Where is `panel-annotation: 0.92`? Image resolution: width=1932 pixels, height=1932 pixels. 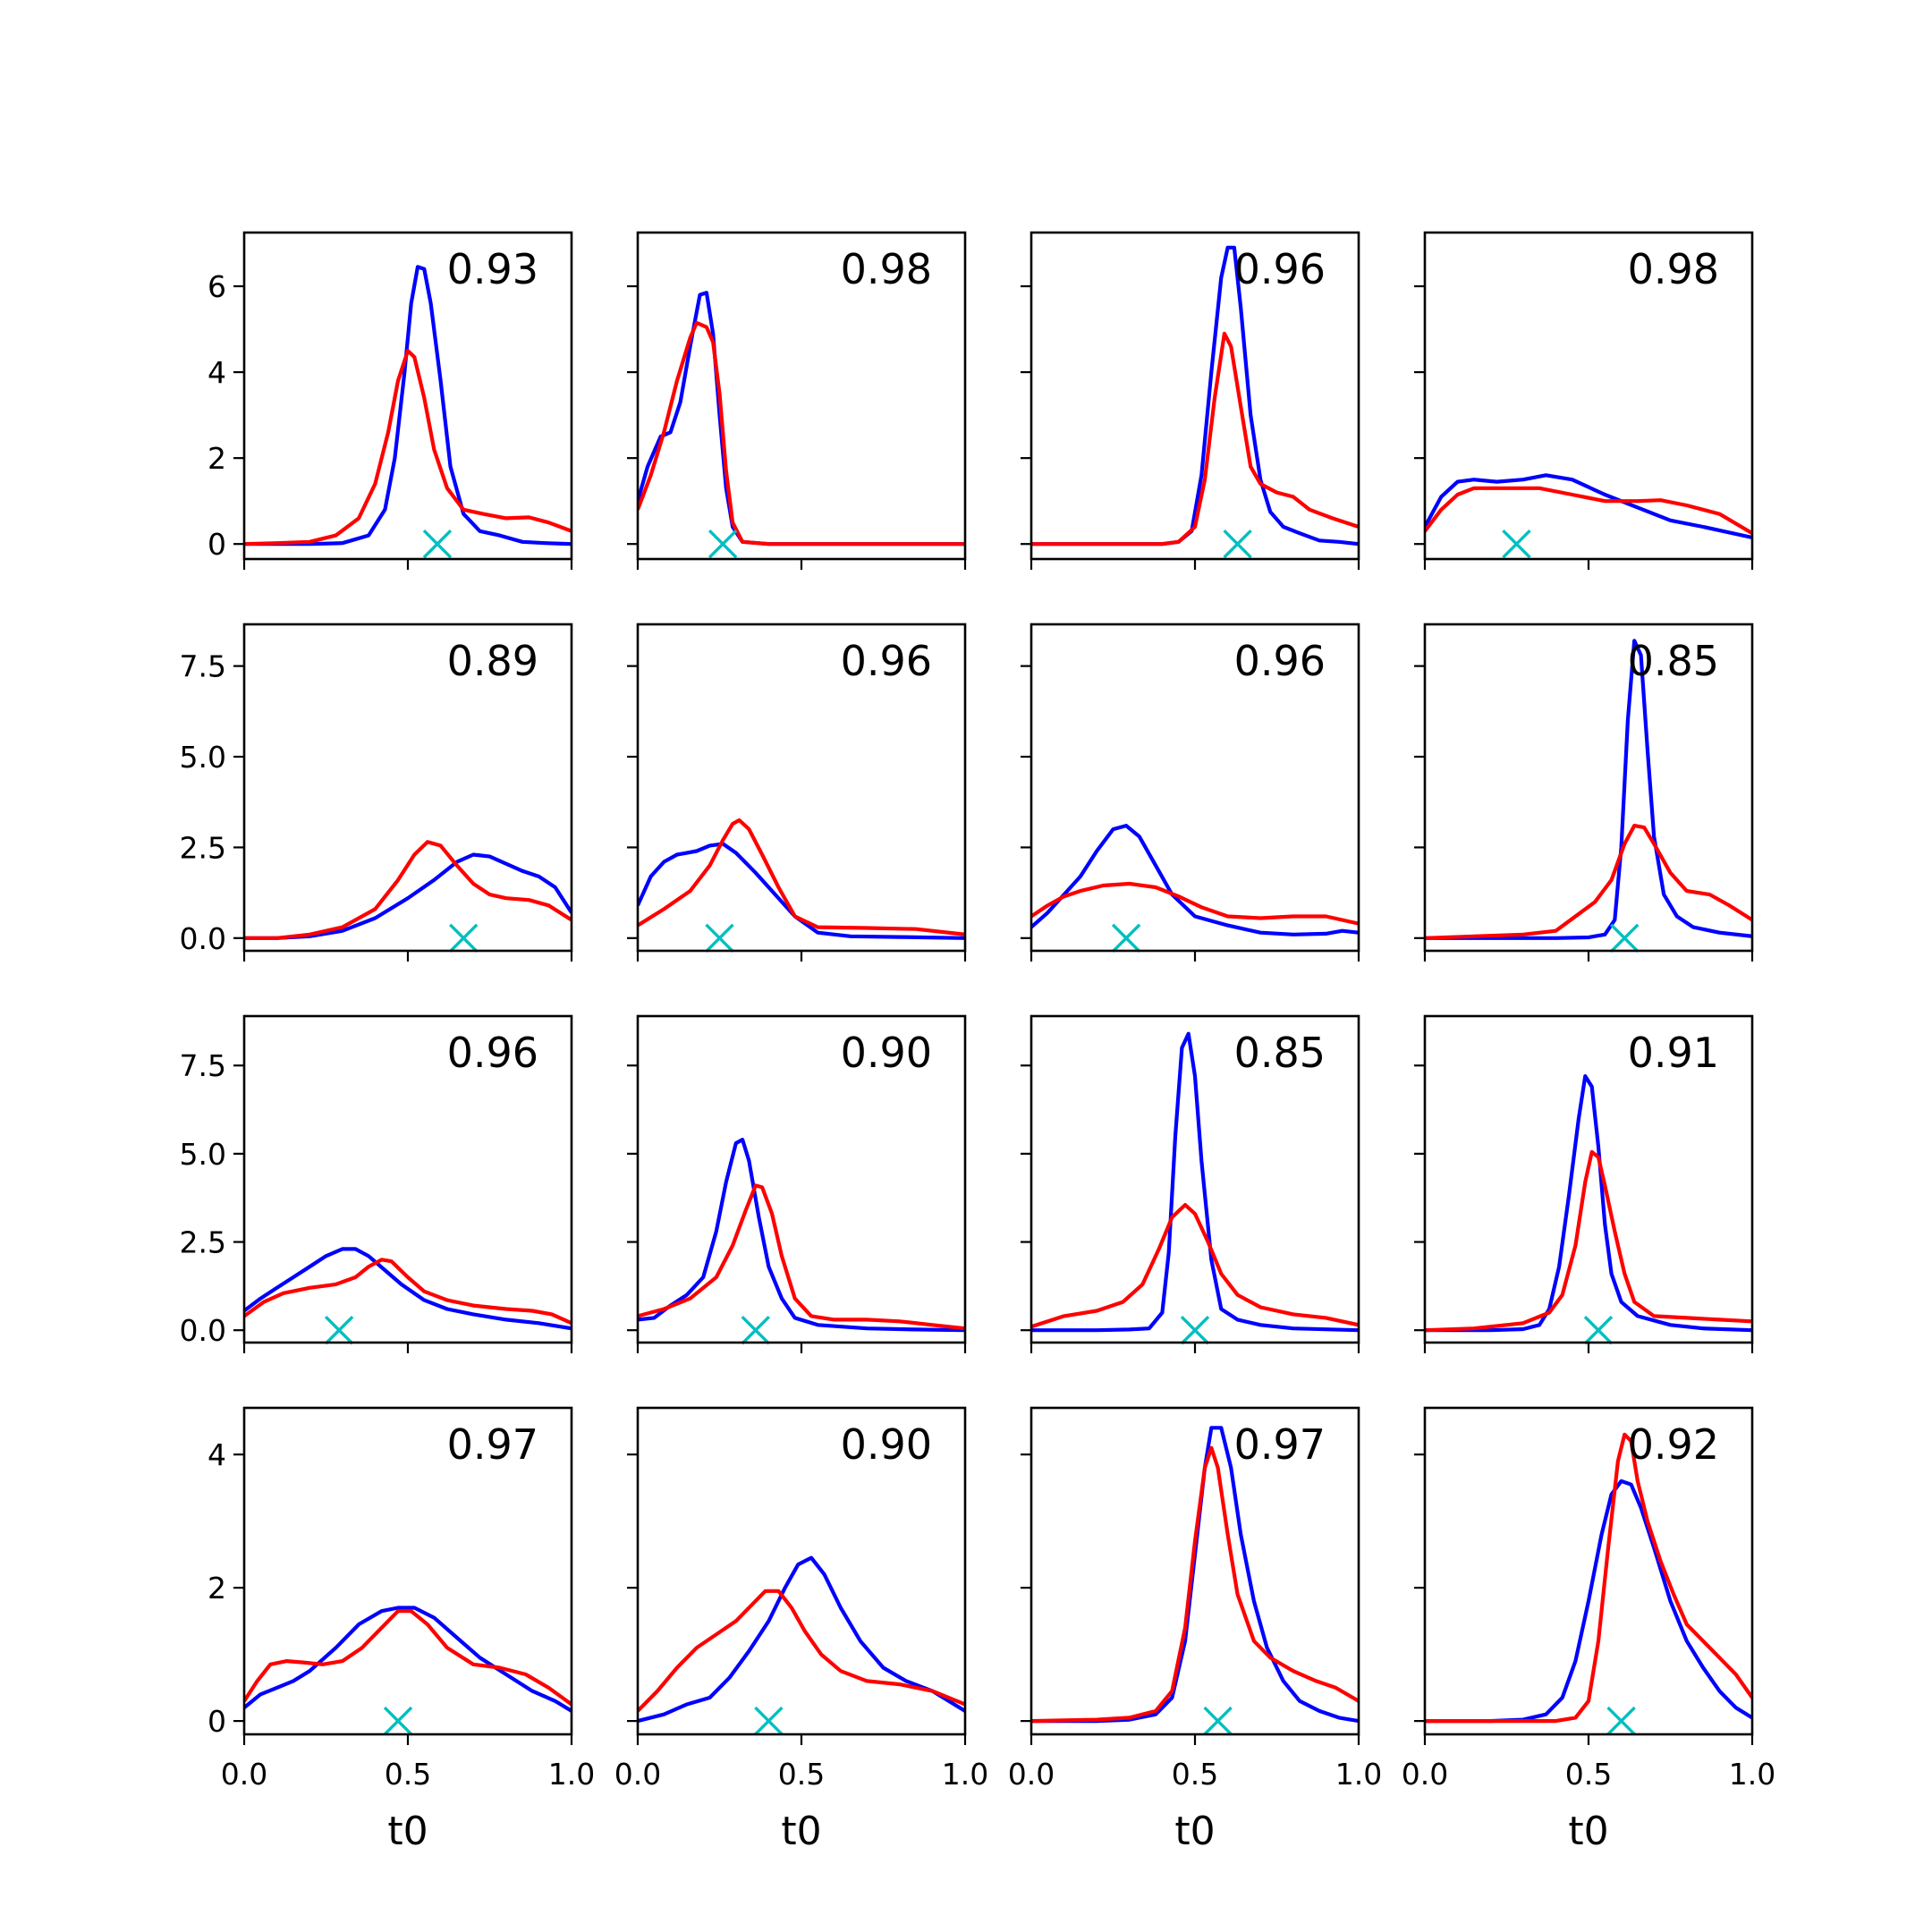 panel-annotation: 0.92 is located at coordinates (1673, 1444).